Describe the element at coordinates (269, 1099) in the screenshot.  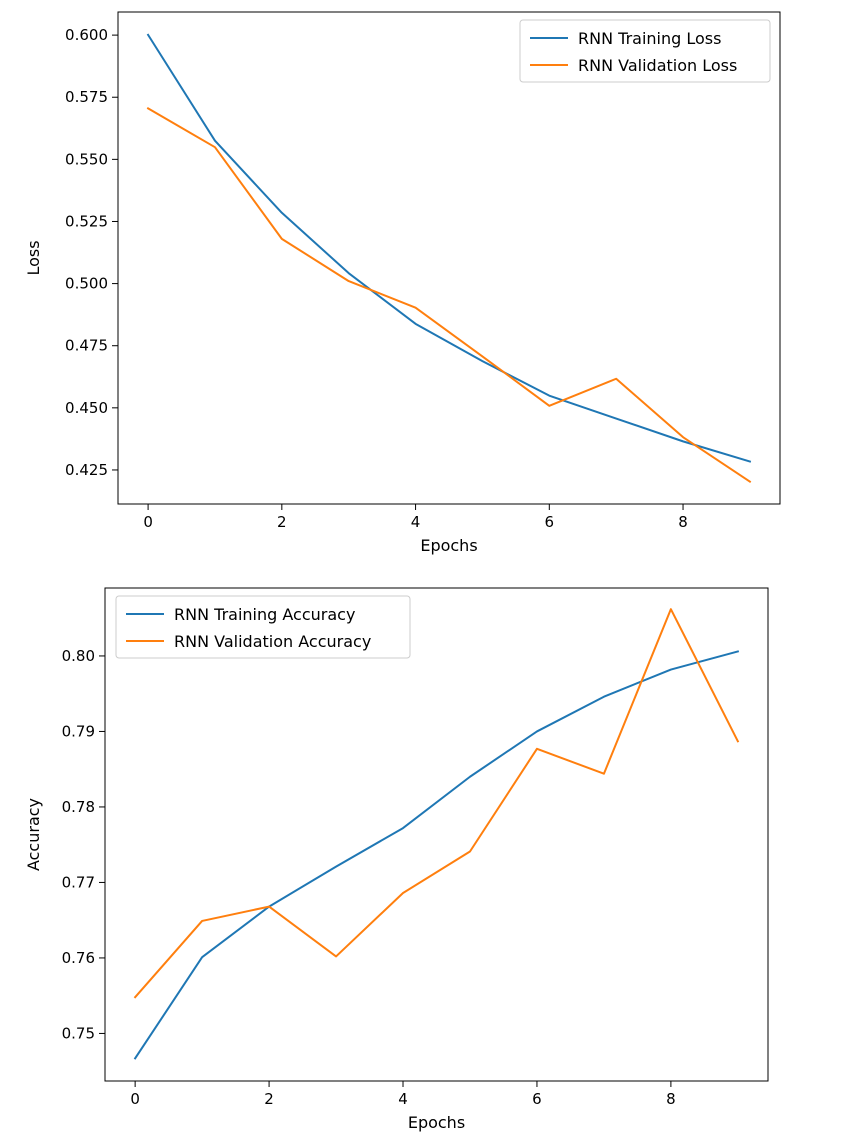
I see `chart-1-x-tick-label: 2` at that location.